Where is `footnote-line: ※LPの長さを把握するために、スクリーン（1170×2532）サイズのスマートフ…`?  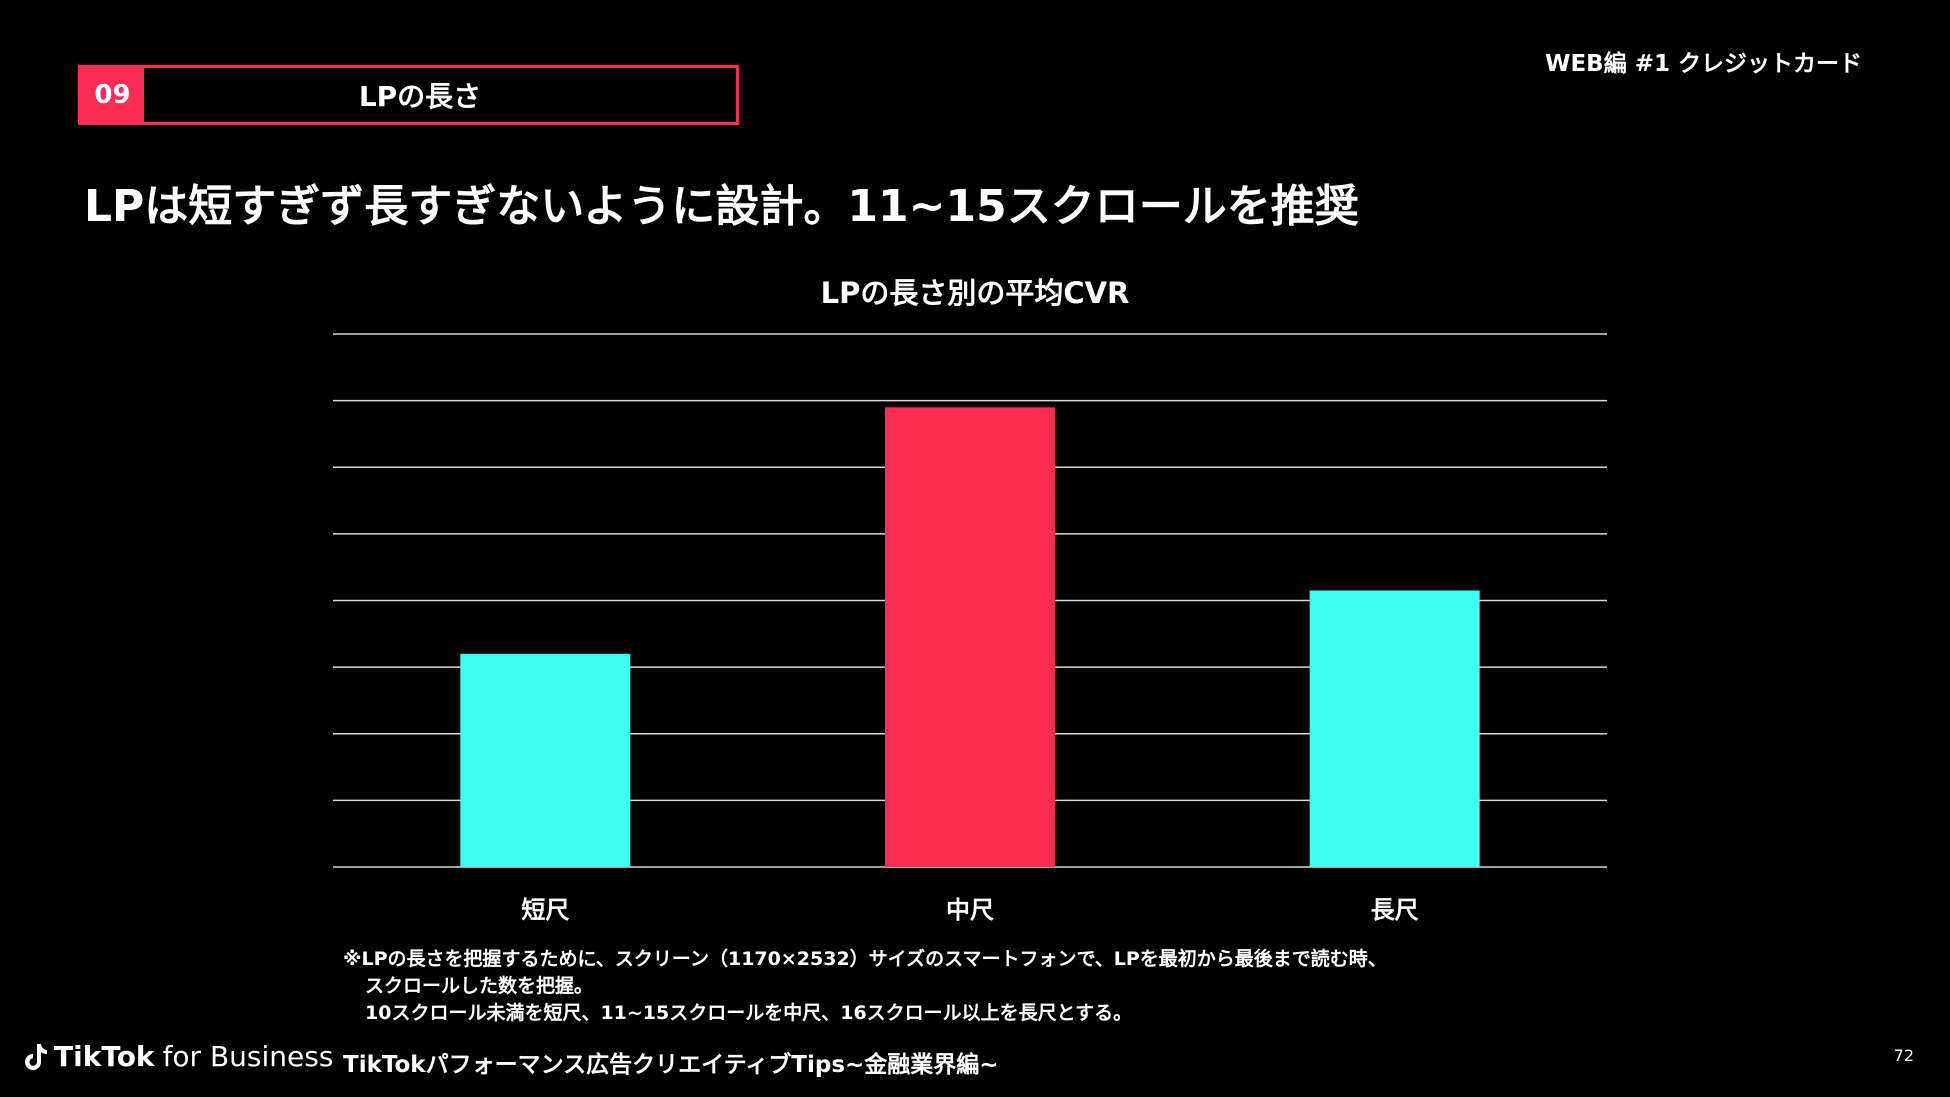
footnote-line: ※LPの長さを把握するために、スクリーン（1170×2532）サイズのスマートフ… is located at coordinates (865, 959).